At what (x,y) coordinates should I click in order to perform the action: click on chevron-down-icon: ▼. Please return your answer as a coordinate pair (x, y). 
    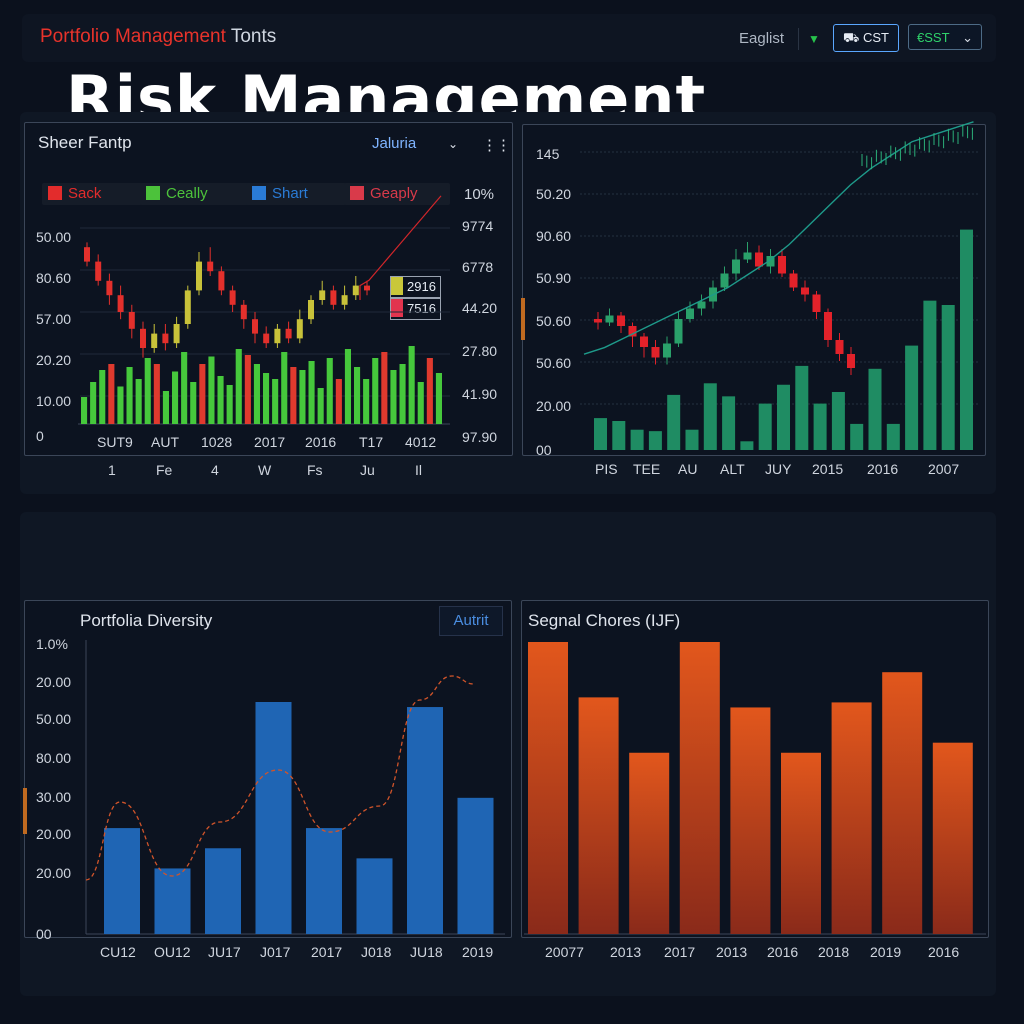
    Looking at the image, I should click on (814, 39).